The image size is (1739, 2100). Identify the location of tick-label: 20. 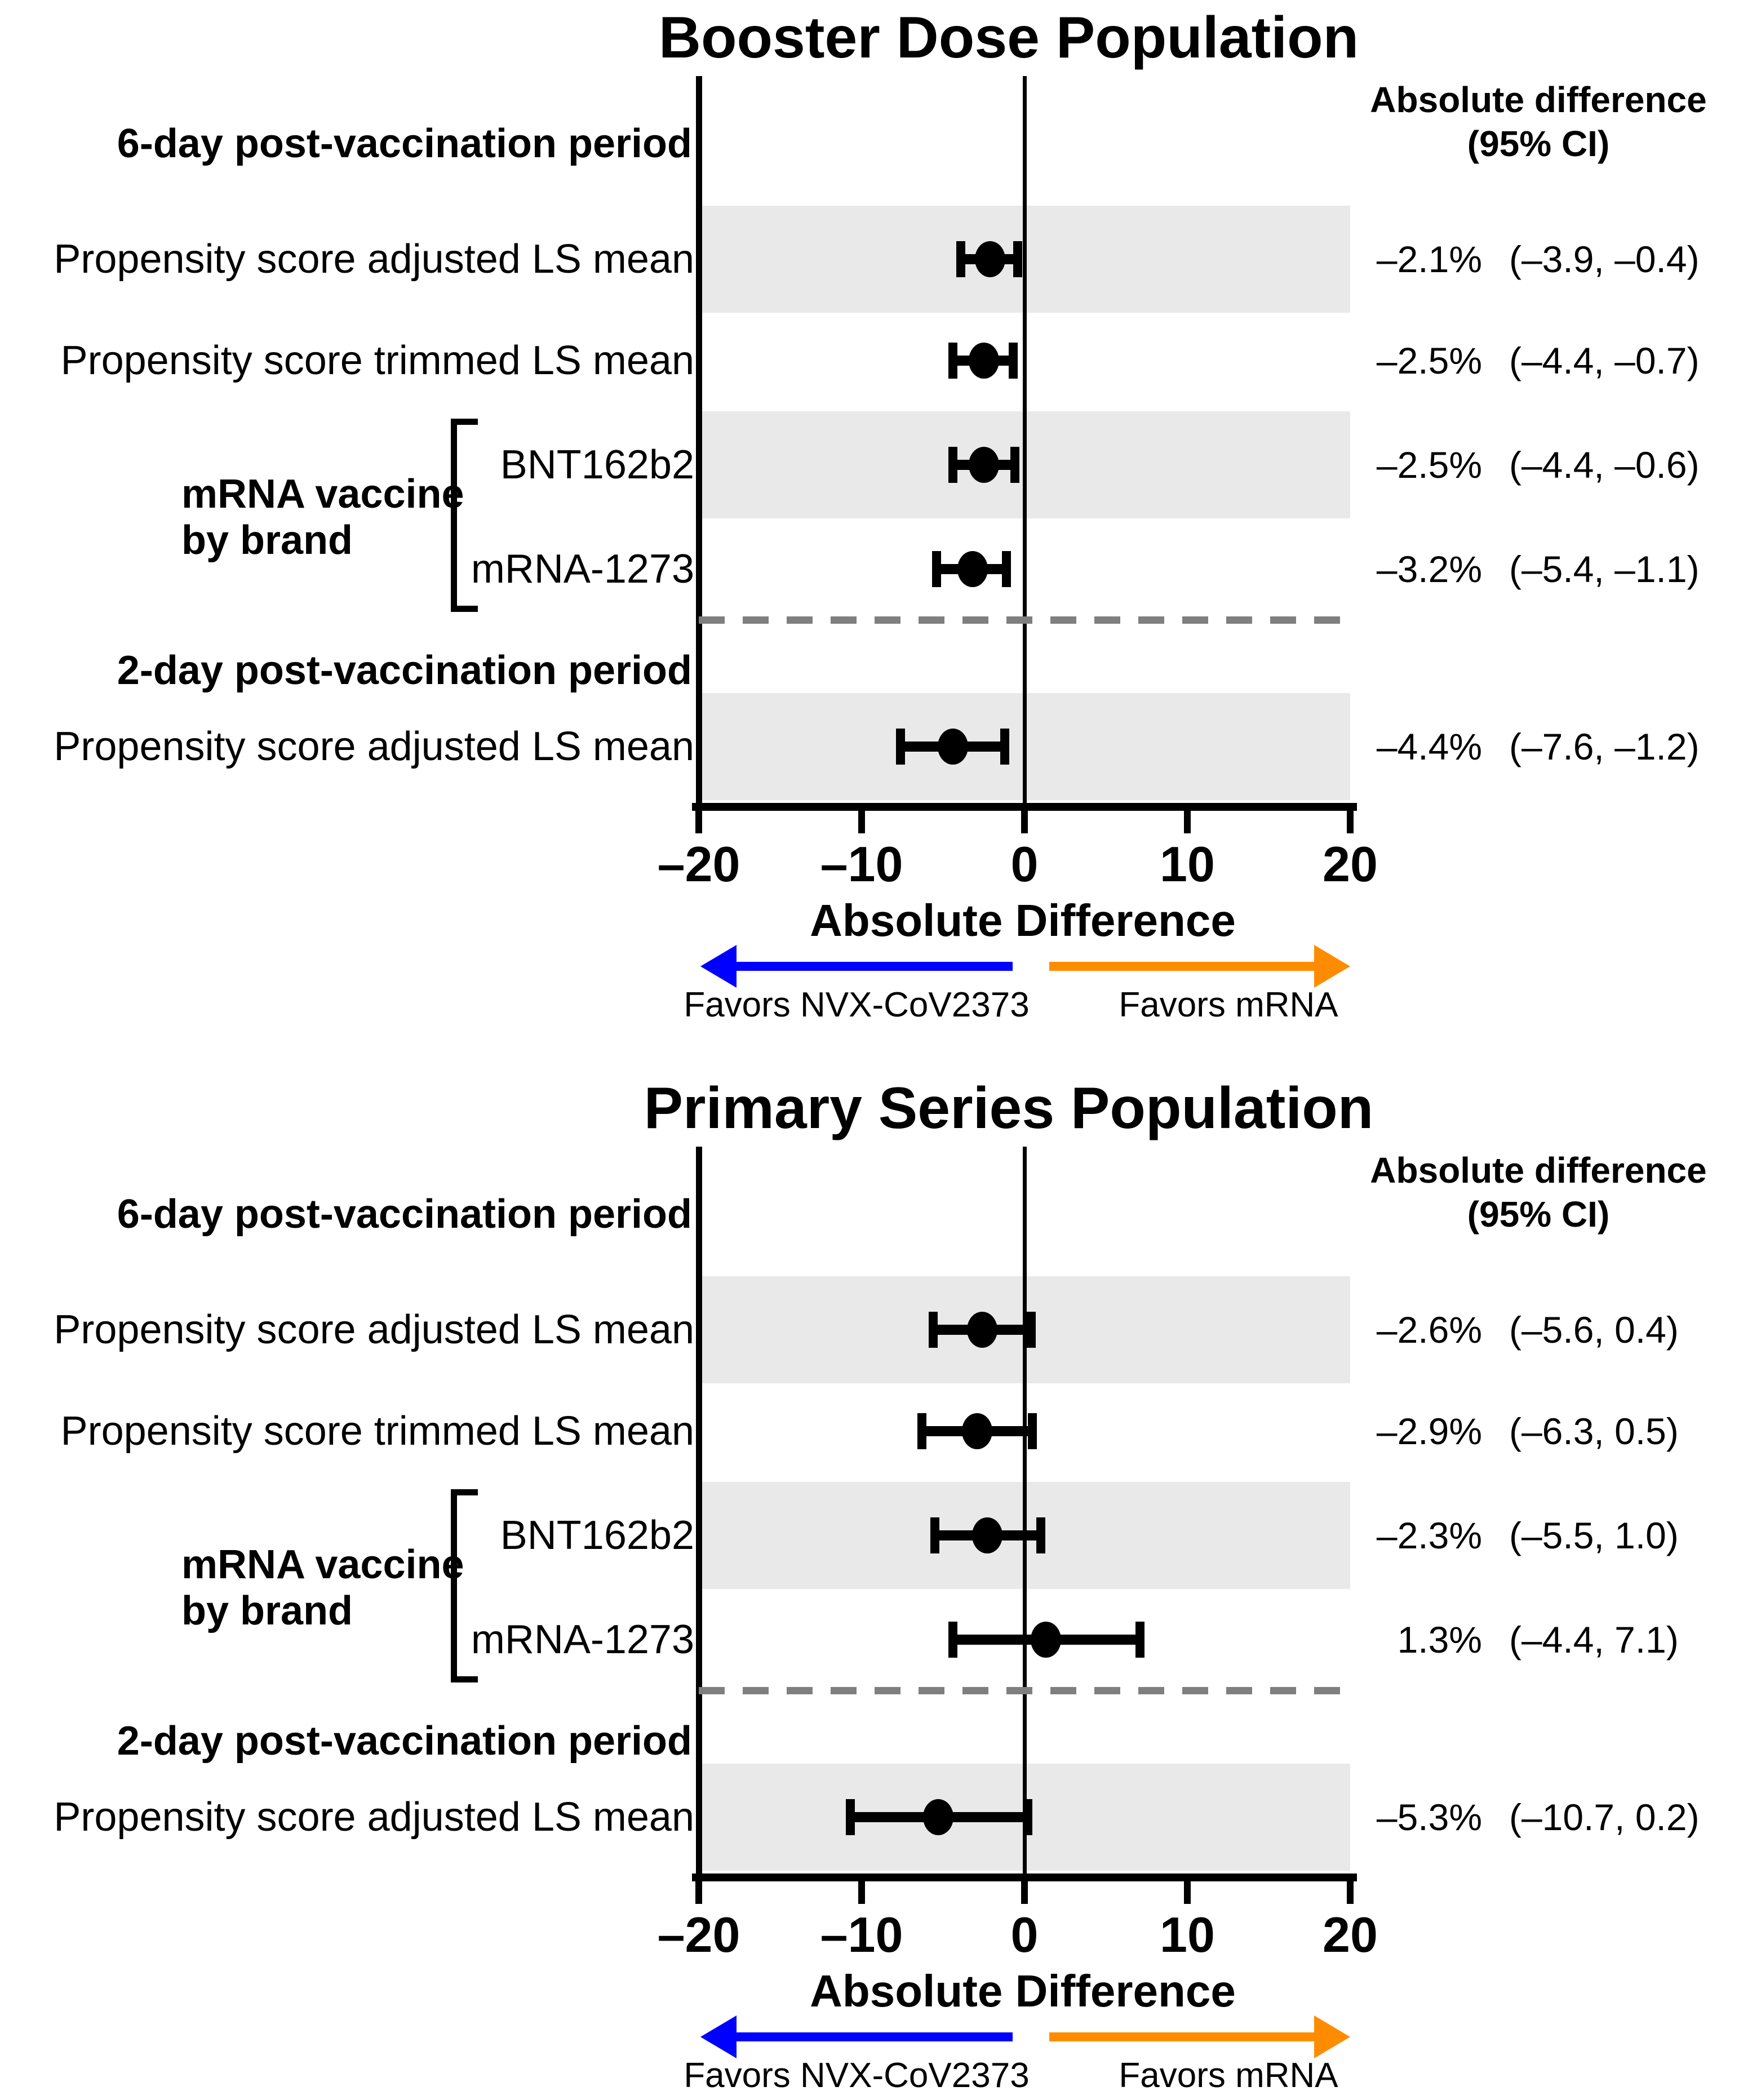
(1350, 864).